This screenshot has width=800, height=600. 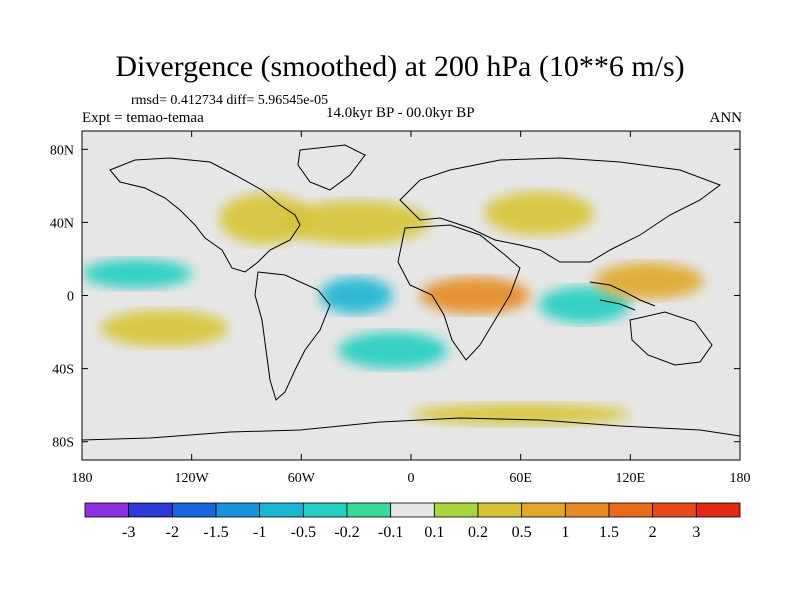 What do you see at coordinates (400, 113) in the screenshot?
I see `period-label: 14.0kyr BP - 00.0kyr BP` at bounding box center [400, 113].